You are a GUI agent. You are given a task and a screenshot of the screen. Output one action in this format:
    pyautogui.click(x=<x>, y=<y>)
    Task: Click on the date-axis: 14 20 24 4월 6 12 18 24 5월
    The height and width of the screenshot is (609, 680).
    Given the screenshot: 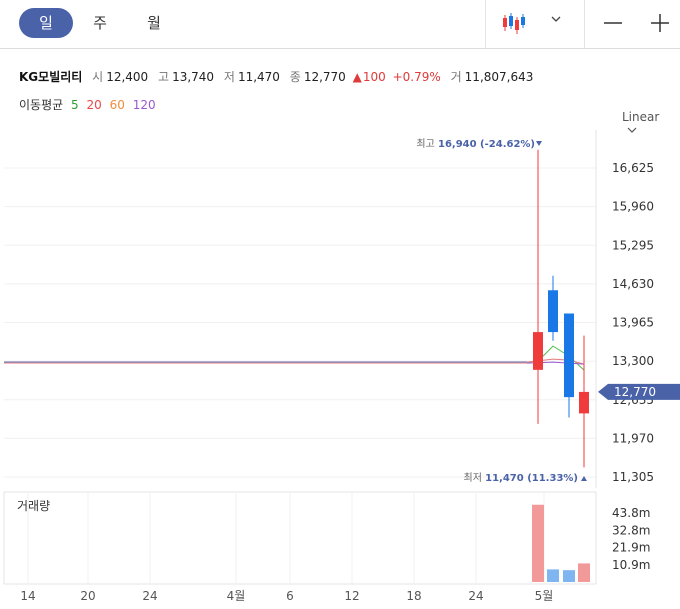 What is the action you would take?
    pyautogui.click(x=286, y=596)
    